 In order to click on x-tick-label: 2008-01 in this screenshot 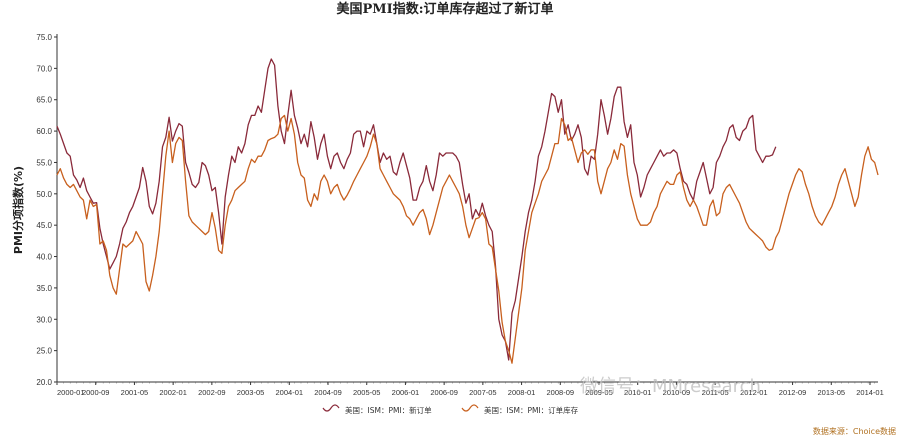, I will do `click(522, 392)`.